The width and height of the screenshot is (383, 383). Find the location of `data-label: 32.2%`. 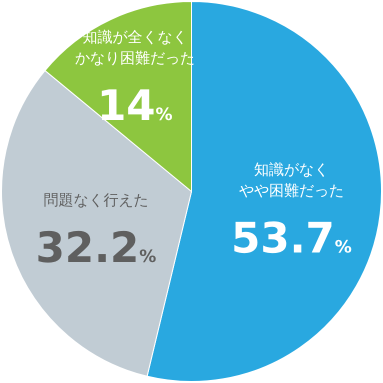

data-label: 32.2% is located at coordinates (96, 247).